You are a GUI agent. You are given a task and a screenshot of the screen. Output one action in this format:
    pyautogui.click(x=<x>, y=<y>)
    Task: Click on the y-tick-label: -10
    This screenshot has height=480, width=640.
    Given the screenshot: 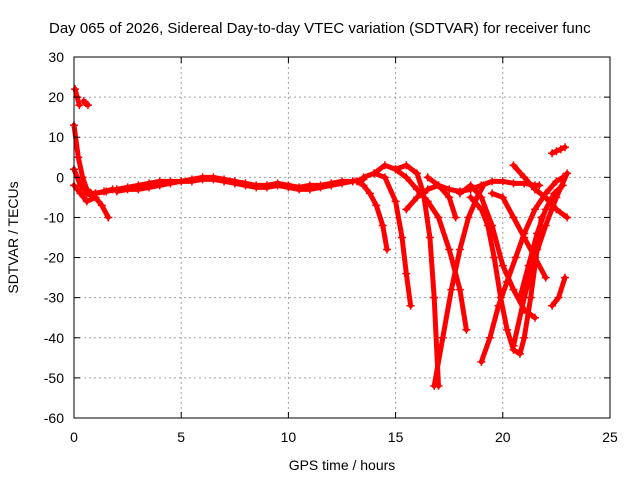 What is the action you would take?
    pyautogui.click(x=54, y=217)
    